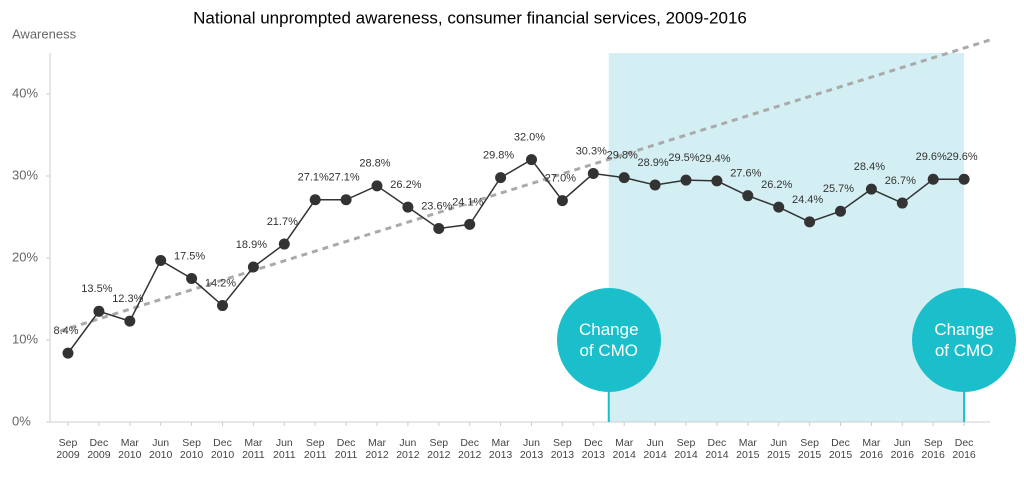  I want to click on x-tick-label: Dec 2009, so click(99, 449).